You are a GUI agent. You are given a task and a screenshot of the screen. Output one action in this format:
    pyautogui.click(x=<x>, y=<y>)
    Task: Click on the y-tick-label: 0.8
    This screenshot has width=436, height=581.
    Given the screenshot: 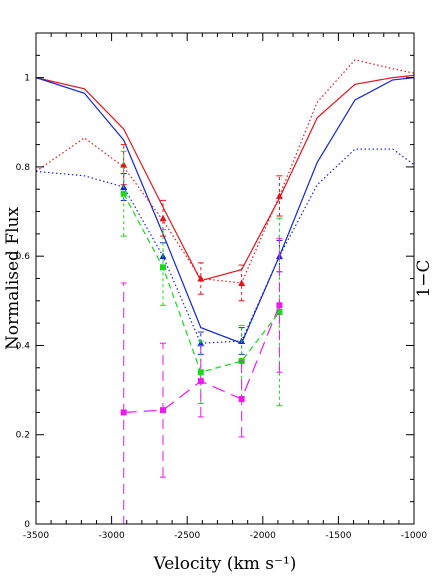 What is the action you would take?
    pyautogui.click(x=23, y=168)
    